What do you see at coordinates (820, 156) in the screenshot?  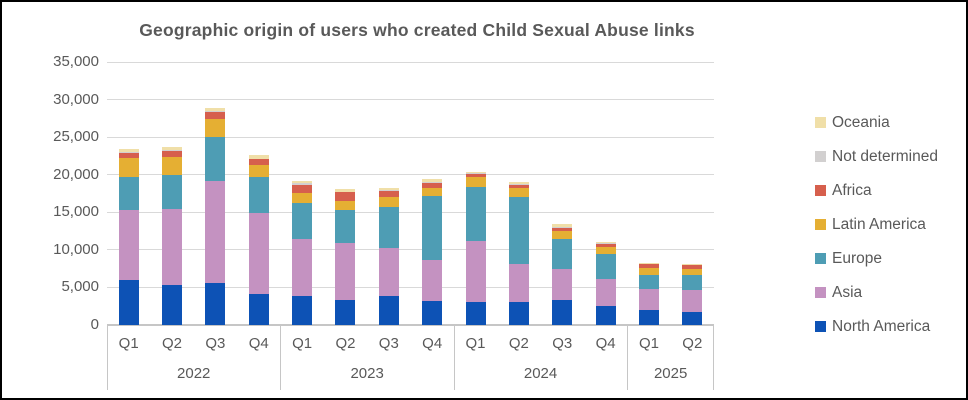 I see `legend-swatch-not-determined` at bounding box center [820, 156].